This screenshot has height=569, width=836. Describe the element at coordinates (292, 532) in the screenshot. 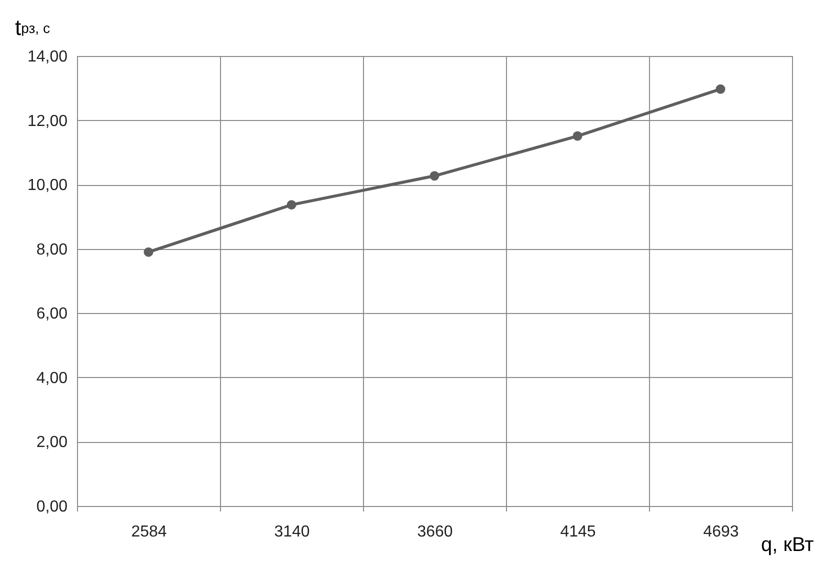

I see `x-tick-label: 3140` at that location.